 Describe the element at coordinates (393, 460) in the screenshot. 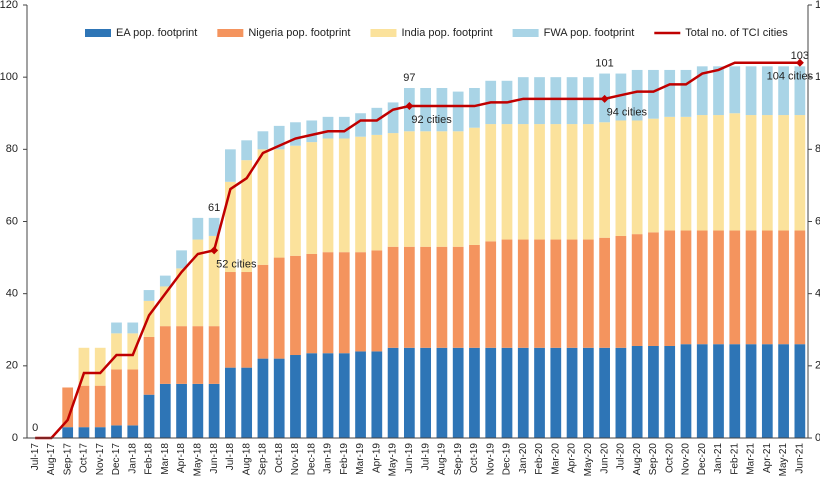

I see `x-tick-label: May-19` at that location.